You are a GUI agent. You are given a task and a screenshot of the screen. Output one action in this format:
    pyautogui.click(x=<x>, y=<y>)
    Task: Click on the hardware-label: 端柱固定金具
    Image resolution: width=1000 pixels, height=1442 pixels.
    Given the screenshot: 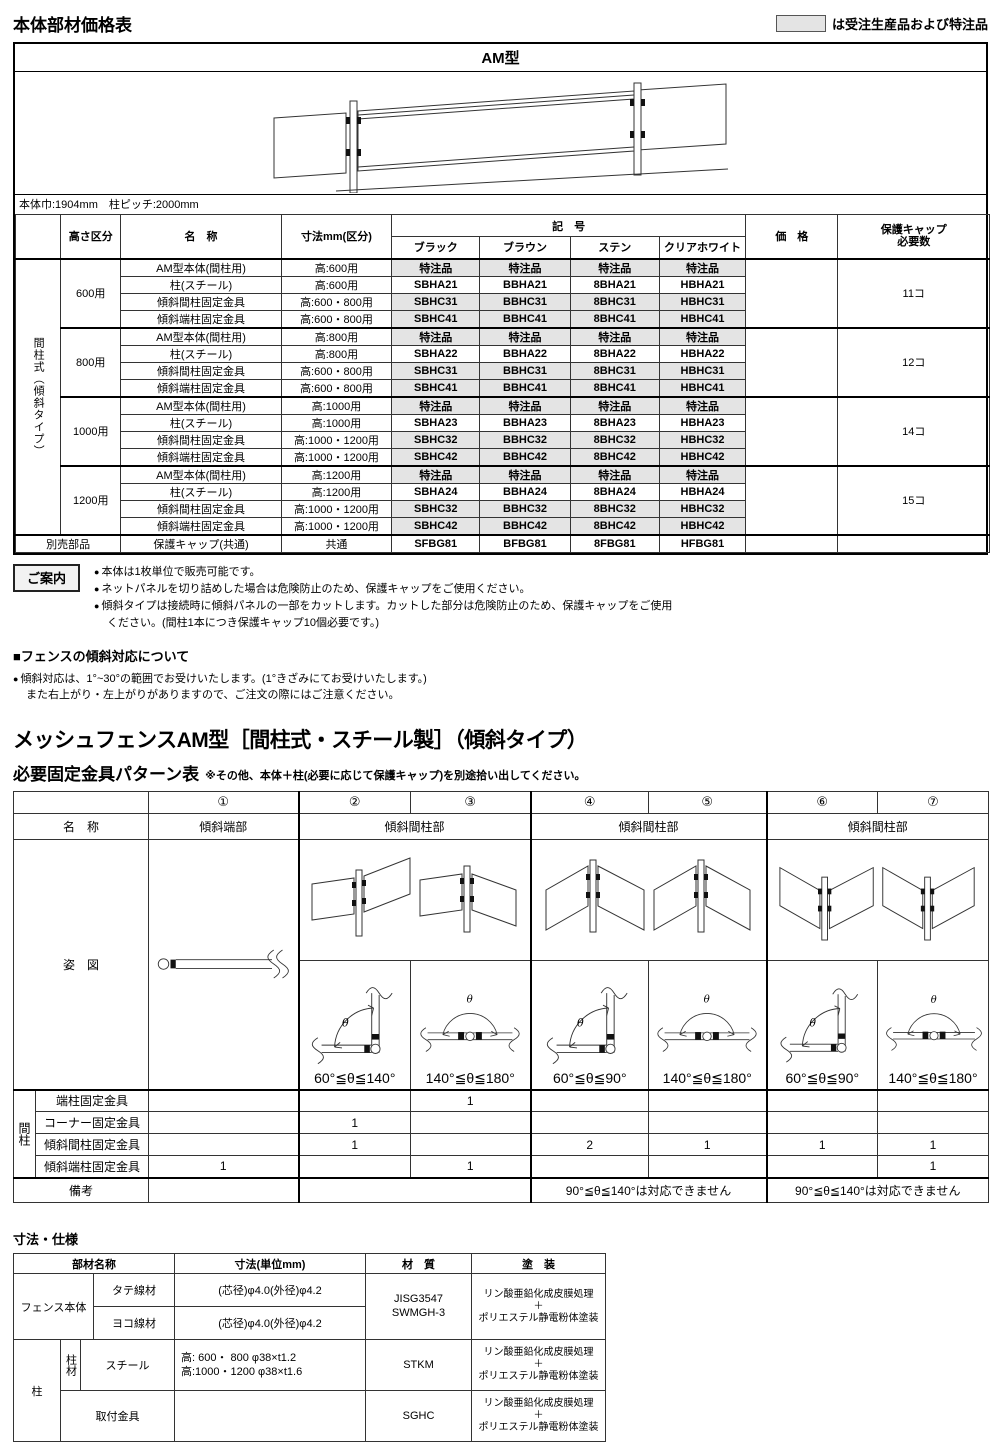 What is the action you would take?
    pyautogui.click(x=92, y=1100)
    